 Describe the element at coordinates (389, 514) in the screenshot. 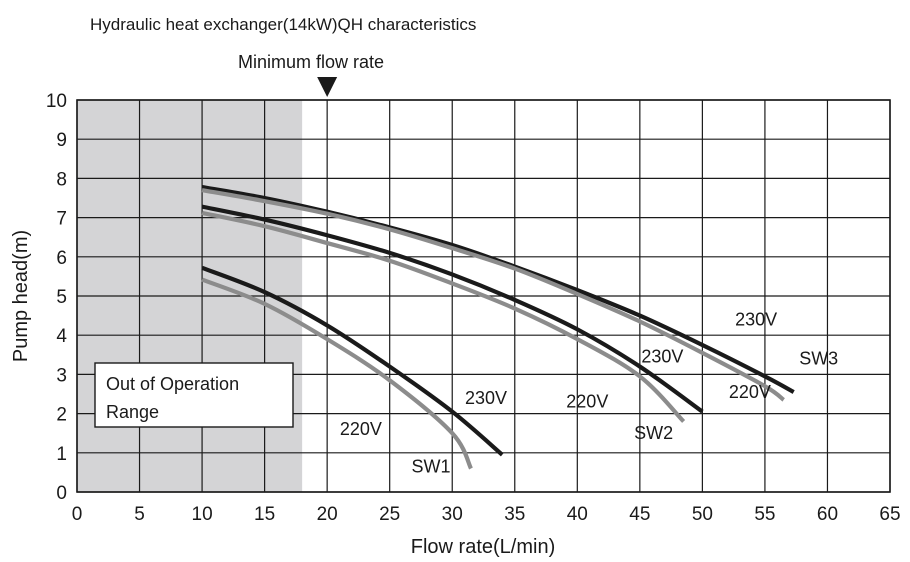

I see `x-tick-label: 25` at that location.